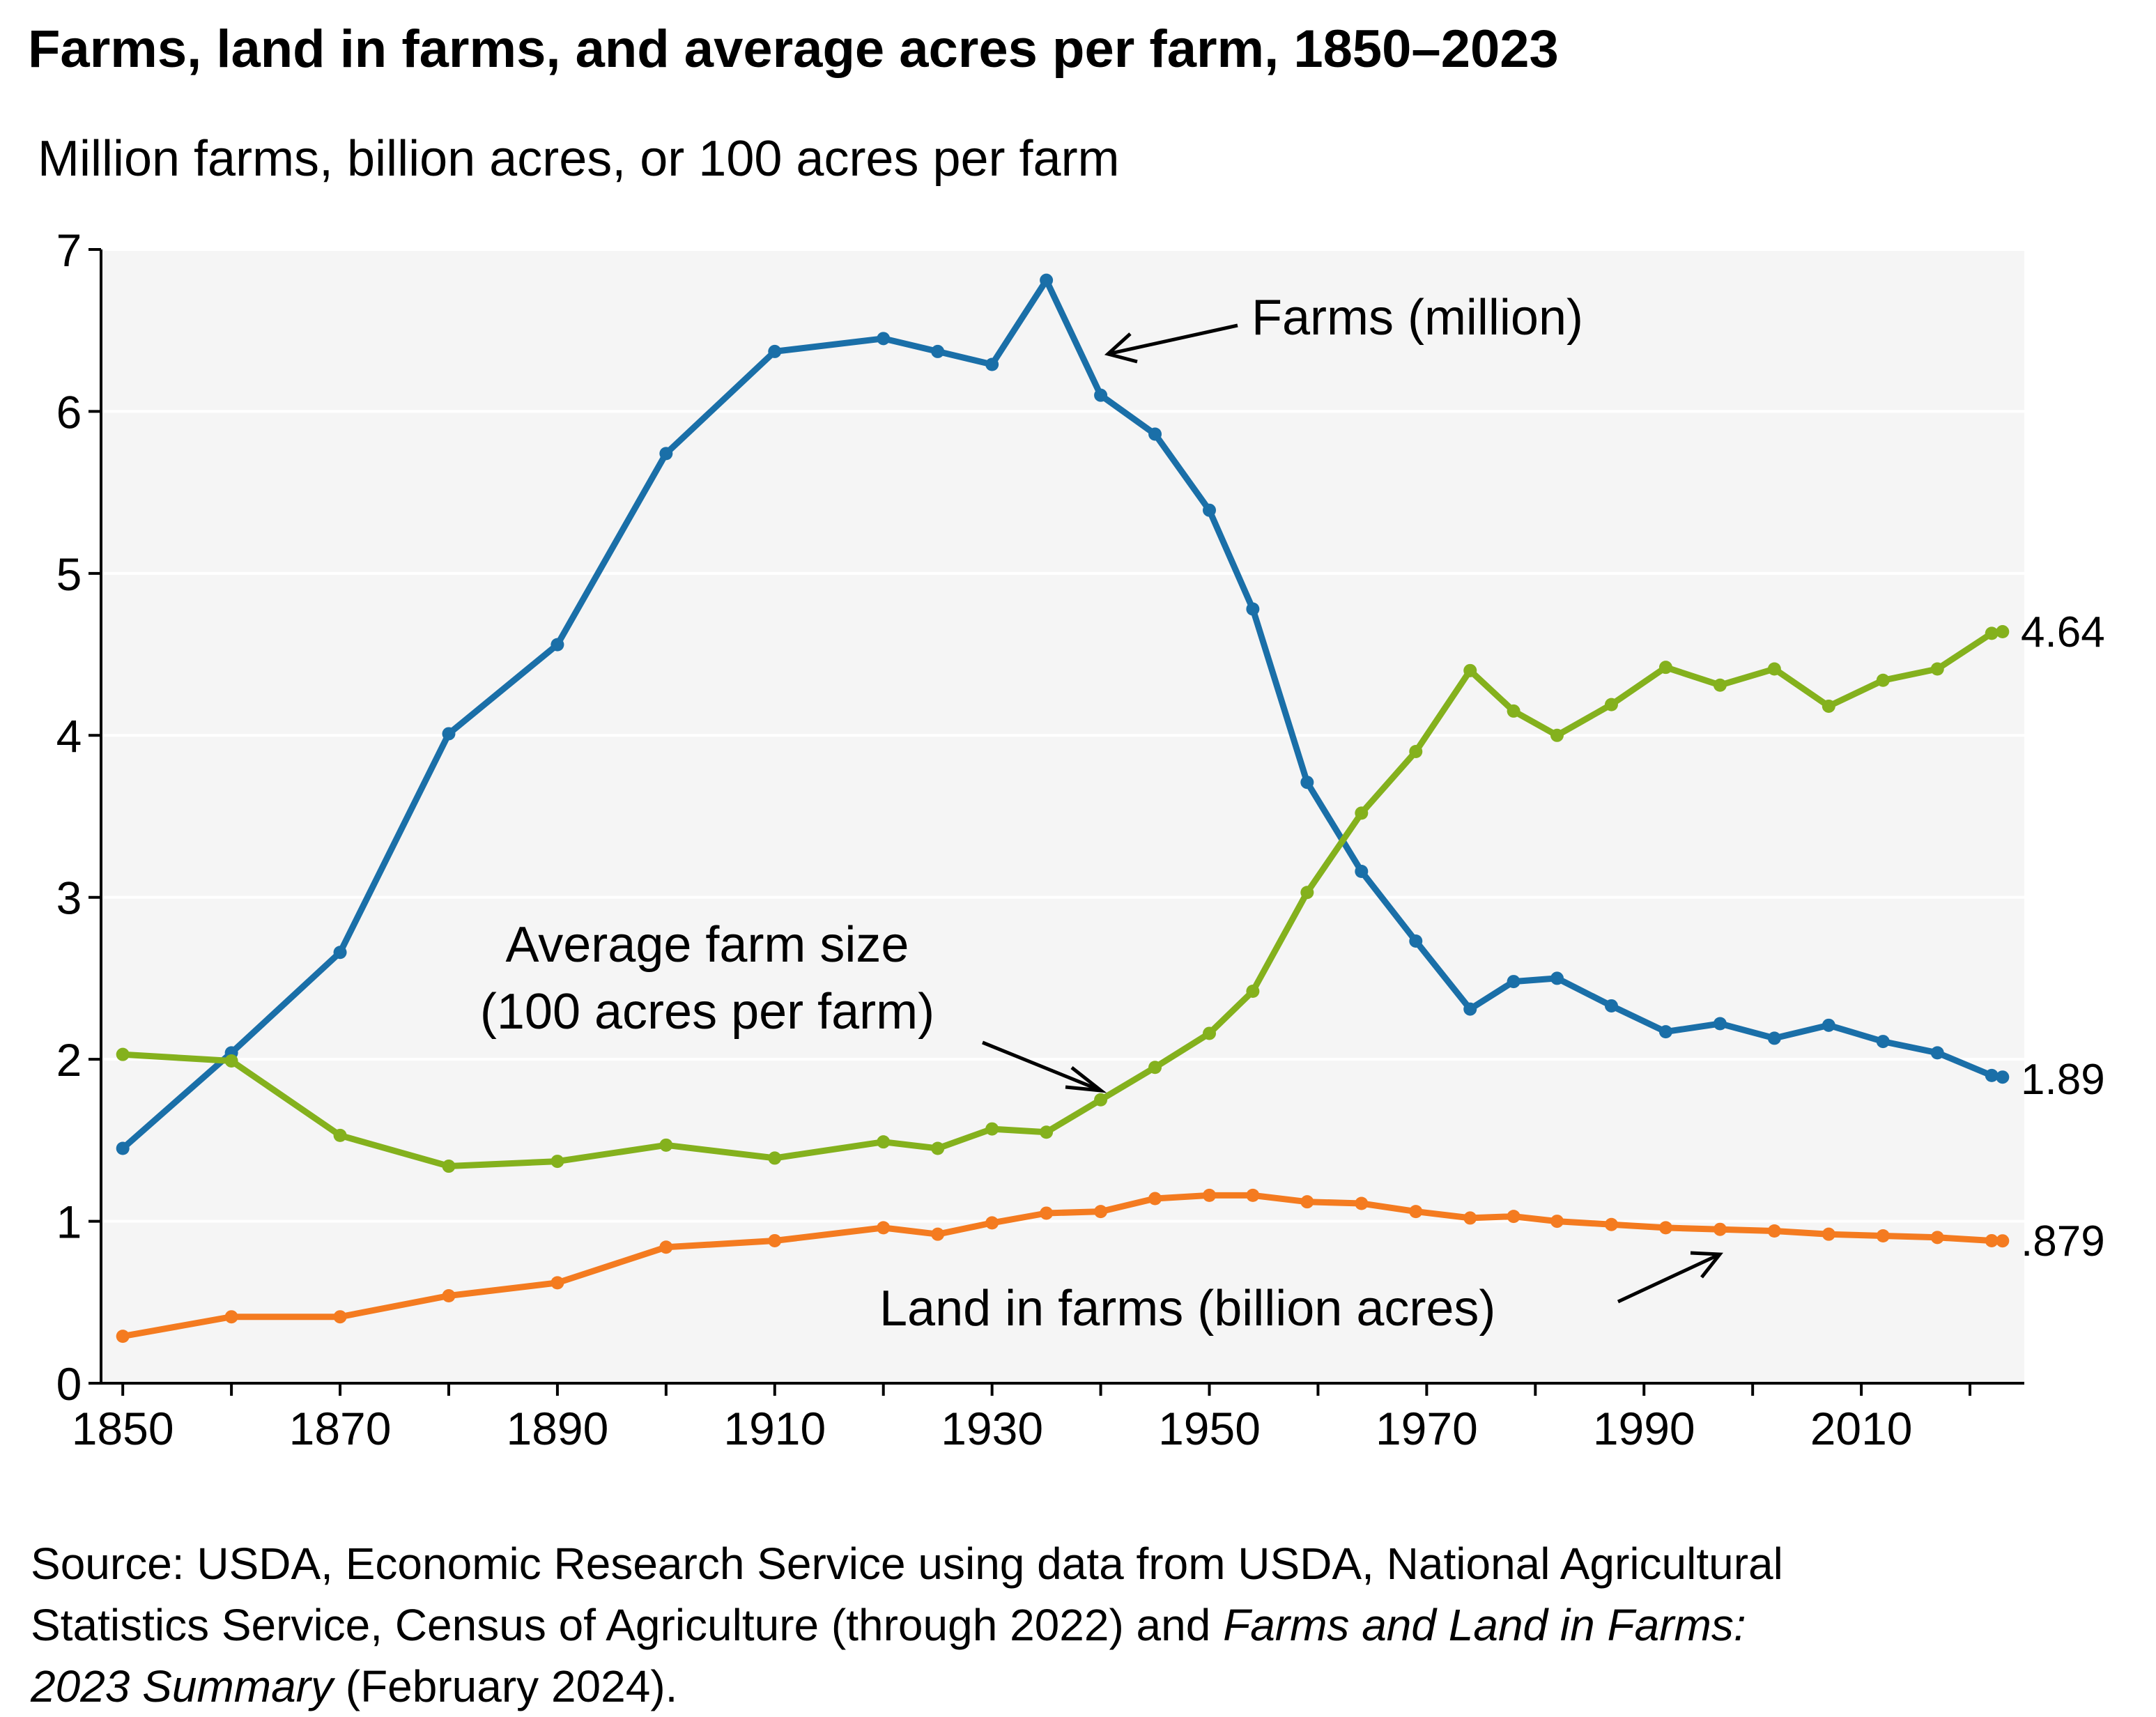 The width and height of the screenshot is (2156, 1717). I want to click on arrow-farms-head, so click(1121, 348).